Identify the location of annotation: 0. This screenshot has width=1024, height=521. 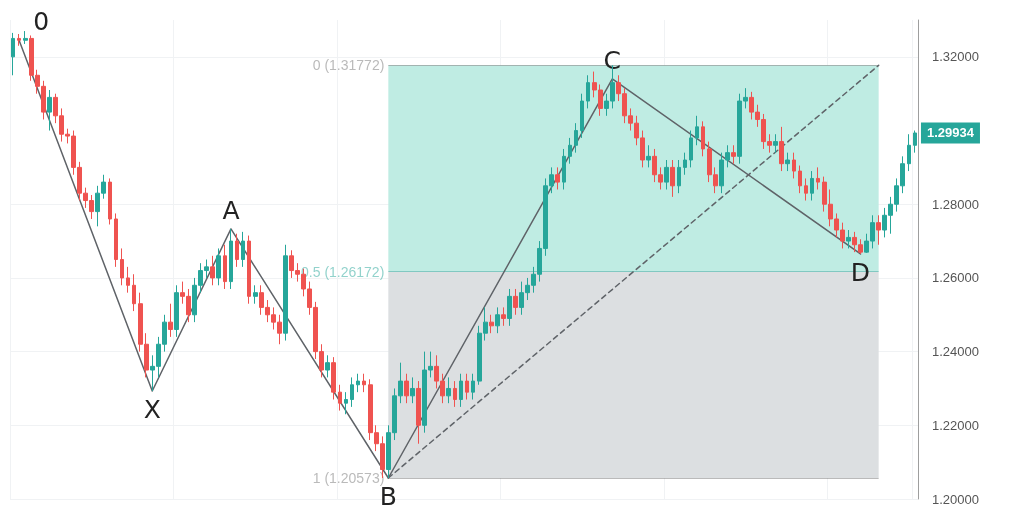
(41, 22).